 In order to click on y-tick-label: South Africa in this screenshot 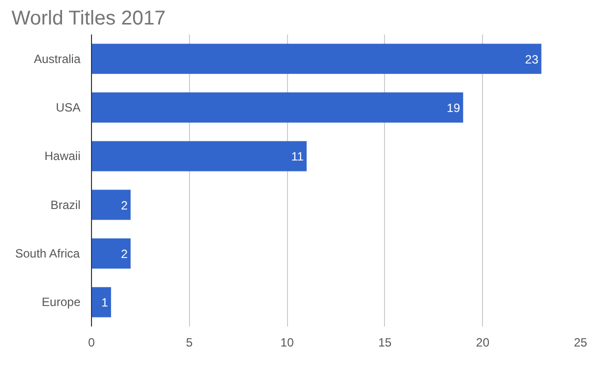, I will do `click(47, 253)`.